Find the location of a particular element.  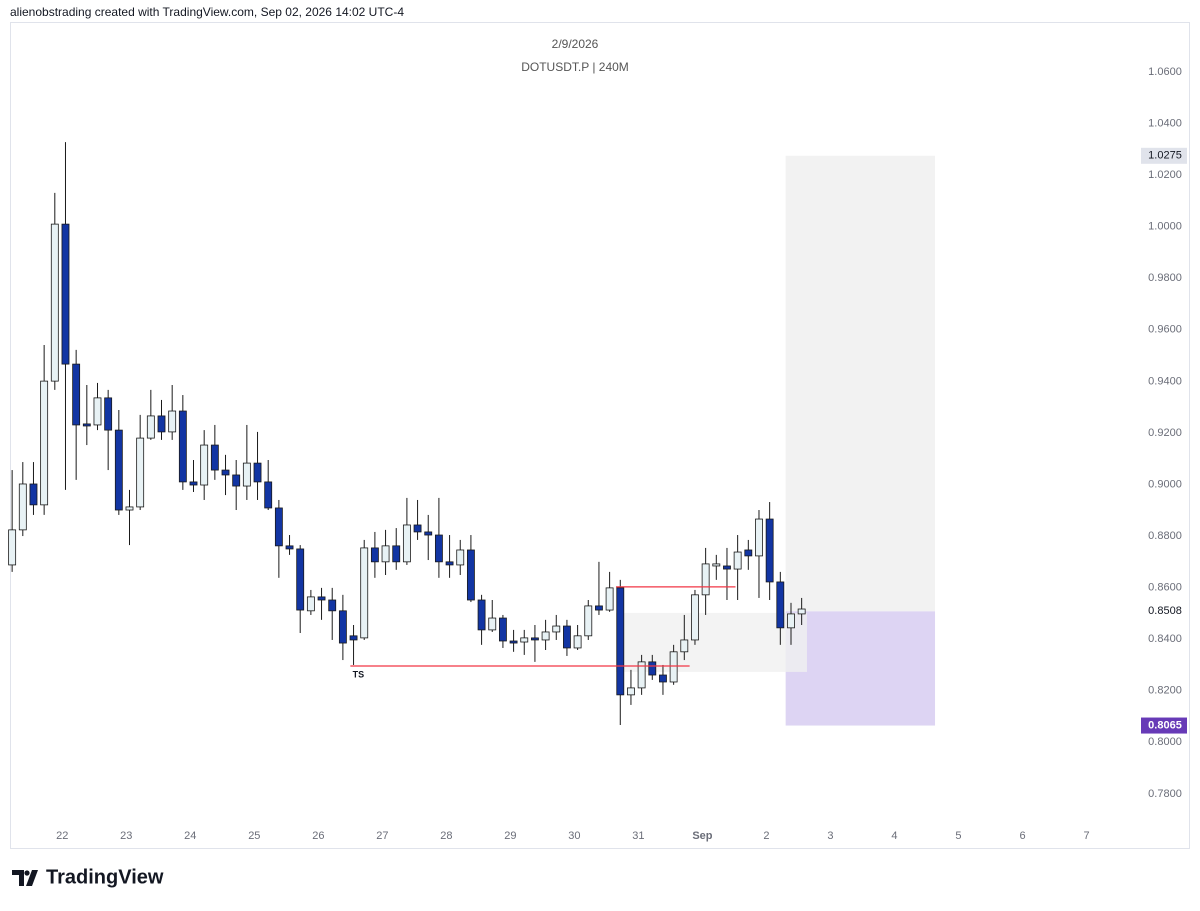

chart-subtitle: DOTUSDT.P | 240M is located at coordinates (575, 67).